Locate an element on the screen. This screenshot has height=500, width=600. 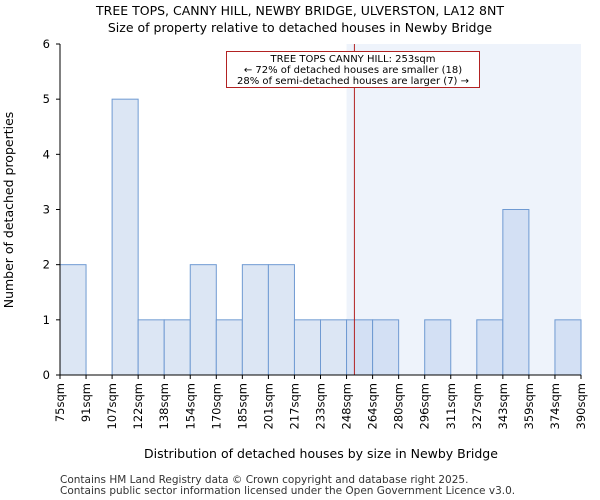
x-tick-label: 170sqm is located at coordinates (216, 406).